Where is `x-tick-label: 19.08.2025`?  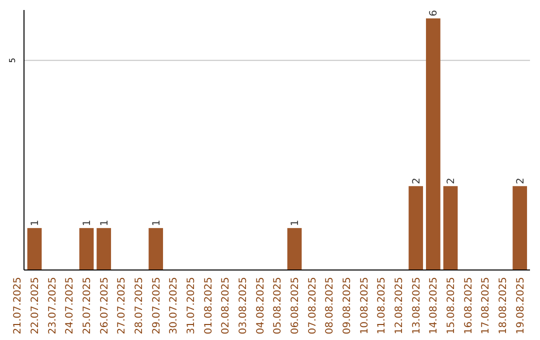 x-tick-label: 19.08.2025 is located at coordinates (520, 305).